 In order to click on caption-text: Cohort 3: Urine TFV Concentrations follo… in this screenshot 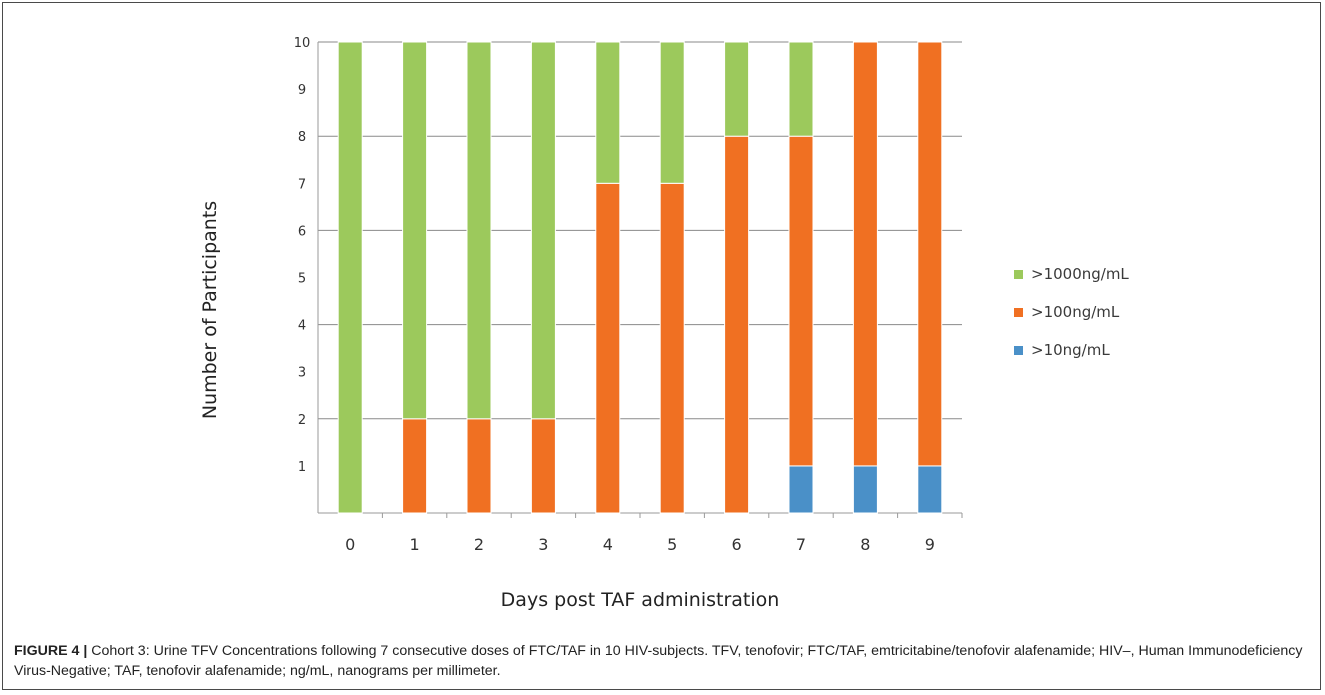, I will do `click(658, 661)`.